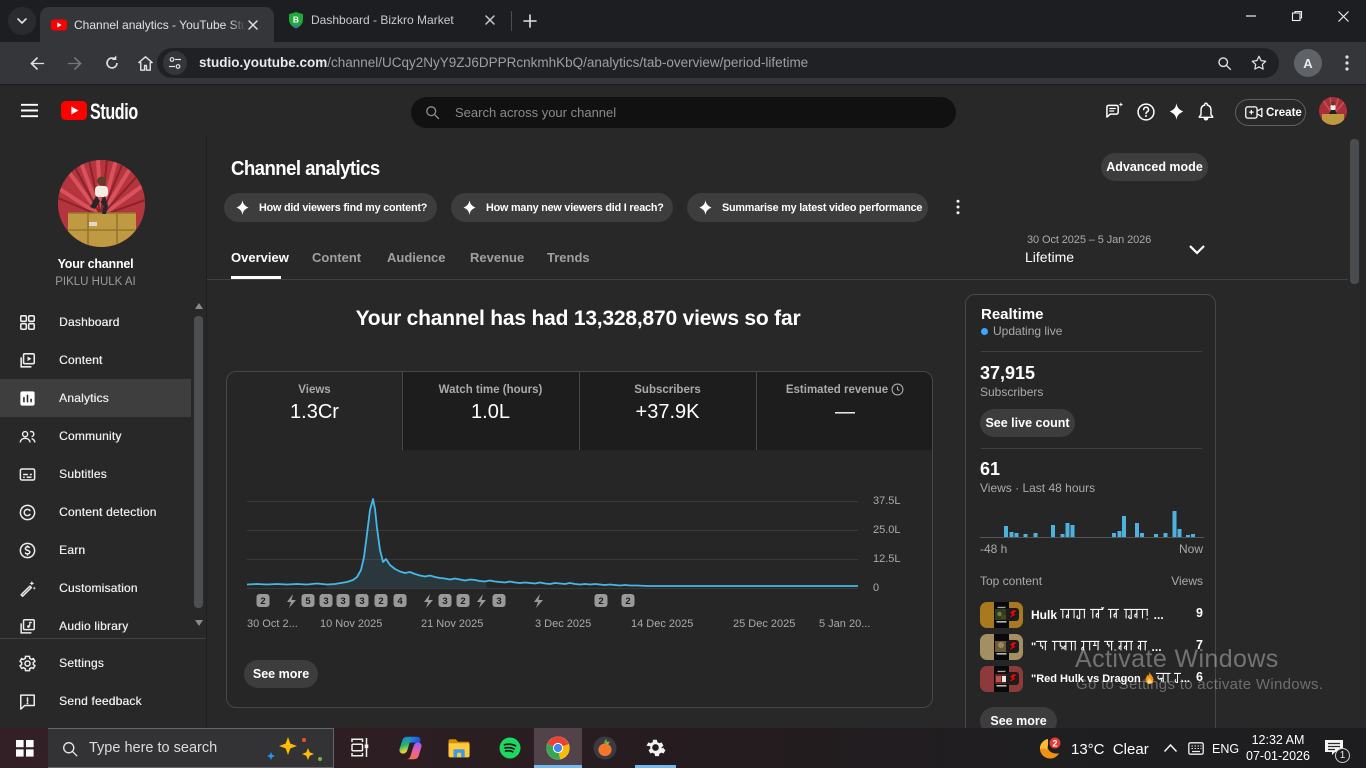 The height and width of the screenshot is (768, 1366). Describe the element at coordinates (308, 601) in the screenshot. I see `svg-text: 5` at that location.